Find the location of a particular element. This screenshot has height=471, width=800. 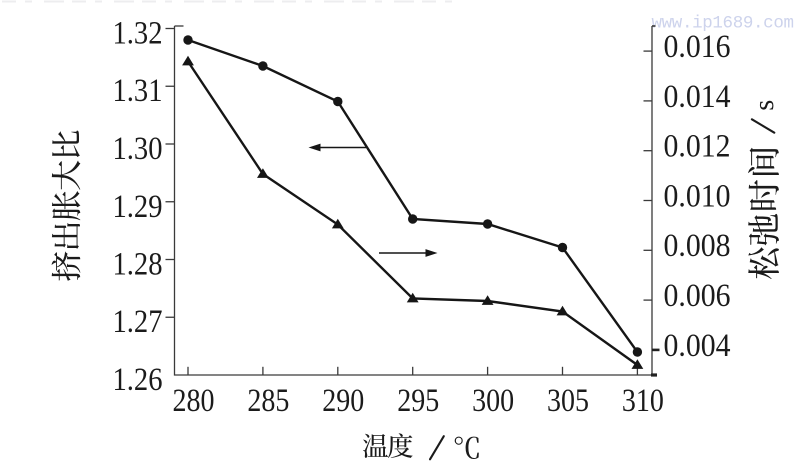

svg-text: 300 is located at coordinates (493, 401).